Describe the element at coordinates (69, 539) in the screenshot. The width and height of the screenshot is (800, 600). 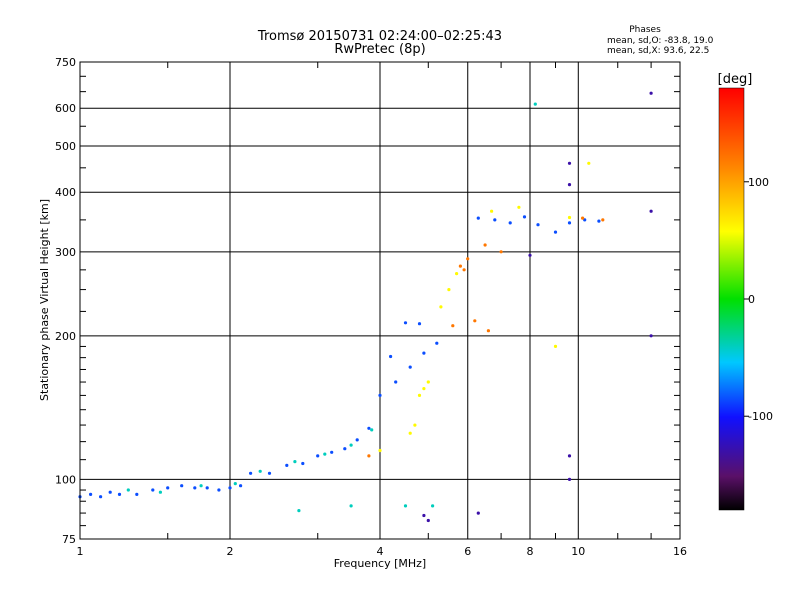
I see `y-tick-label: 75` at that location.